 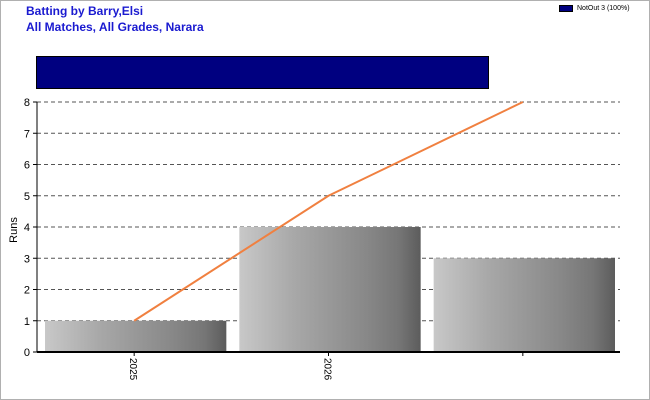 I want to click on chart-subtitle: All Matches, All Grades, Narara, so click(x=115, y=27).